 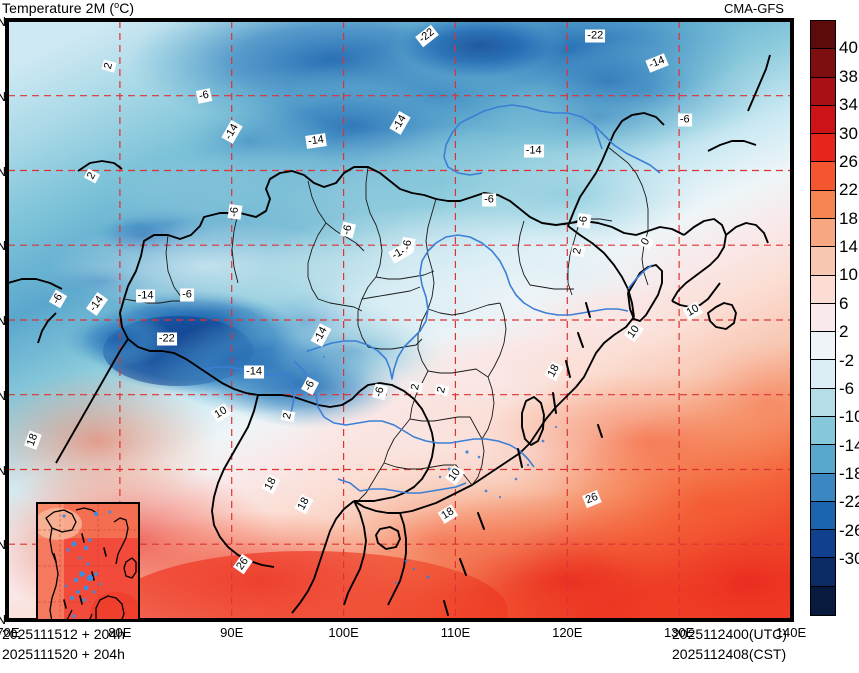 What do you see at coordinates (848, 76) in the screenshot?
I see `colorbar-tick: 38` at bounding box center [848, 76].